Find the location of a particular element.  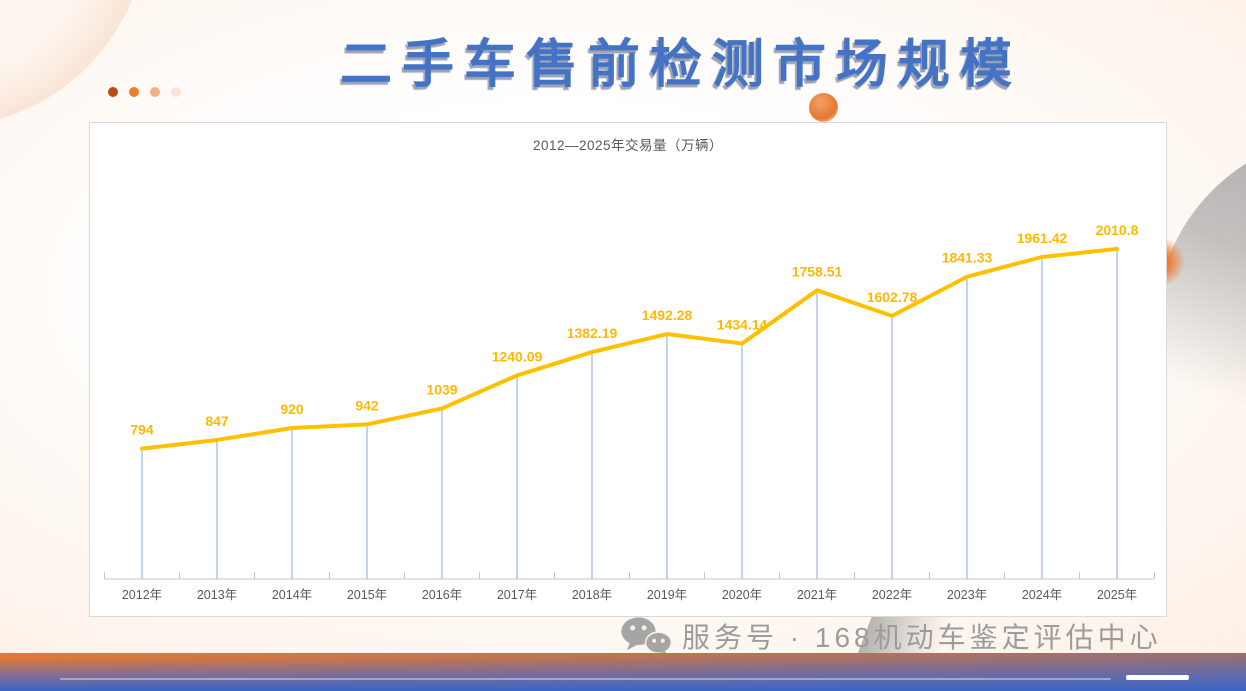

svg-text: 794 is located at coordinates (142, 430).